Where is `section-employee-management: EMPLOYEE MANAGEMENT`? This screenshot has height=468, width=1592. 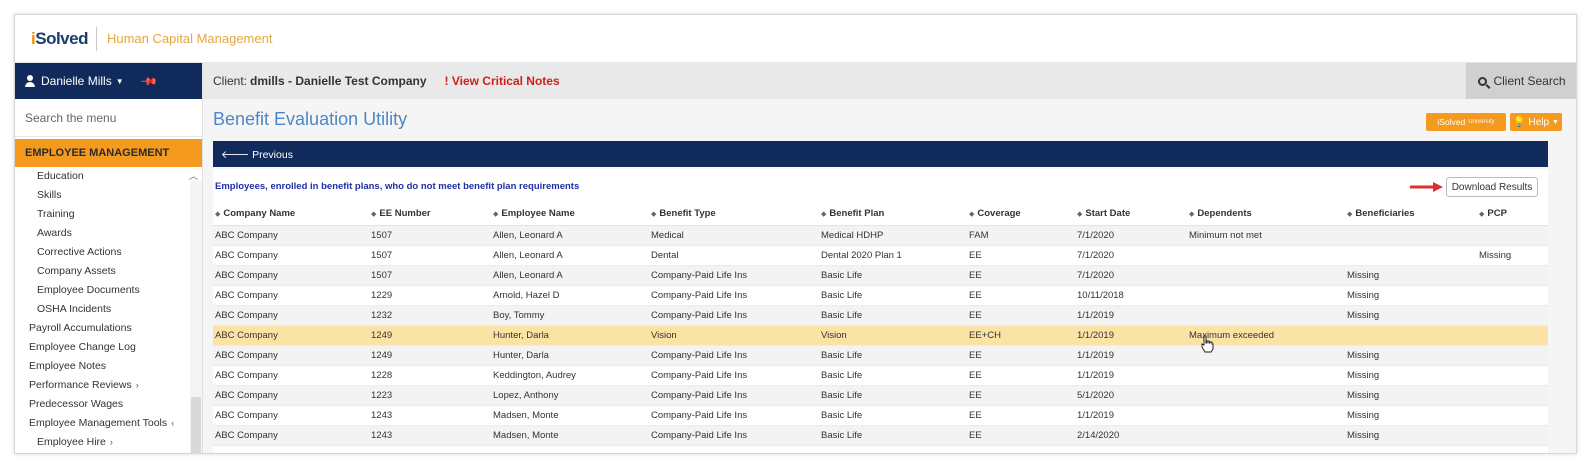
section-employee-management: EMPLOYEE MANAGEMENT is located at coordinates (108, 153).